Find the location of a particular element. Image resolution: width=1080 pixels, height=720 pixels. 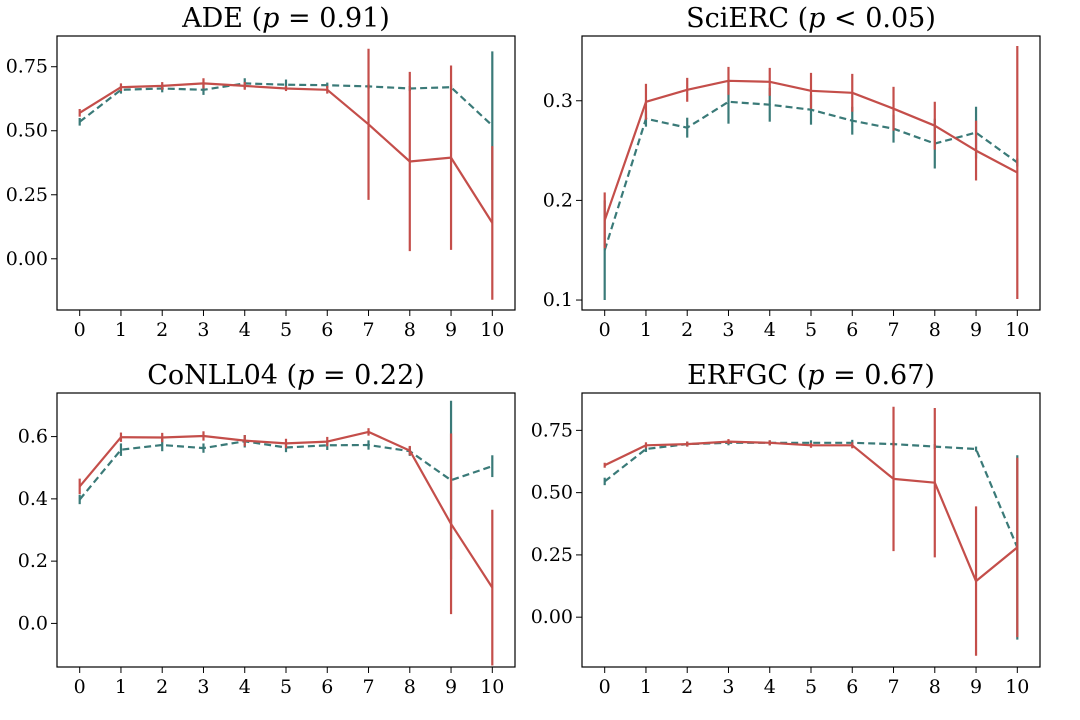

y-tick-label: 0.4 is located at coordinates (33, 499).